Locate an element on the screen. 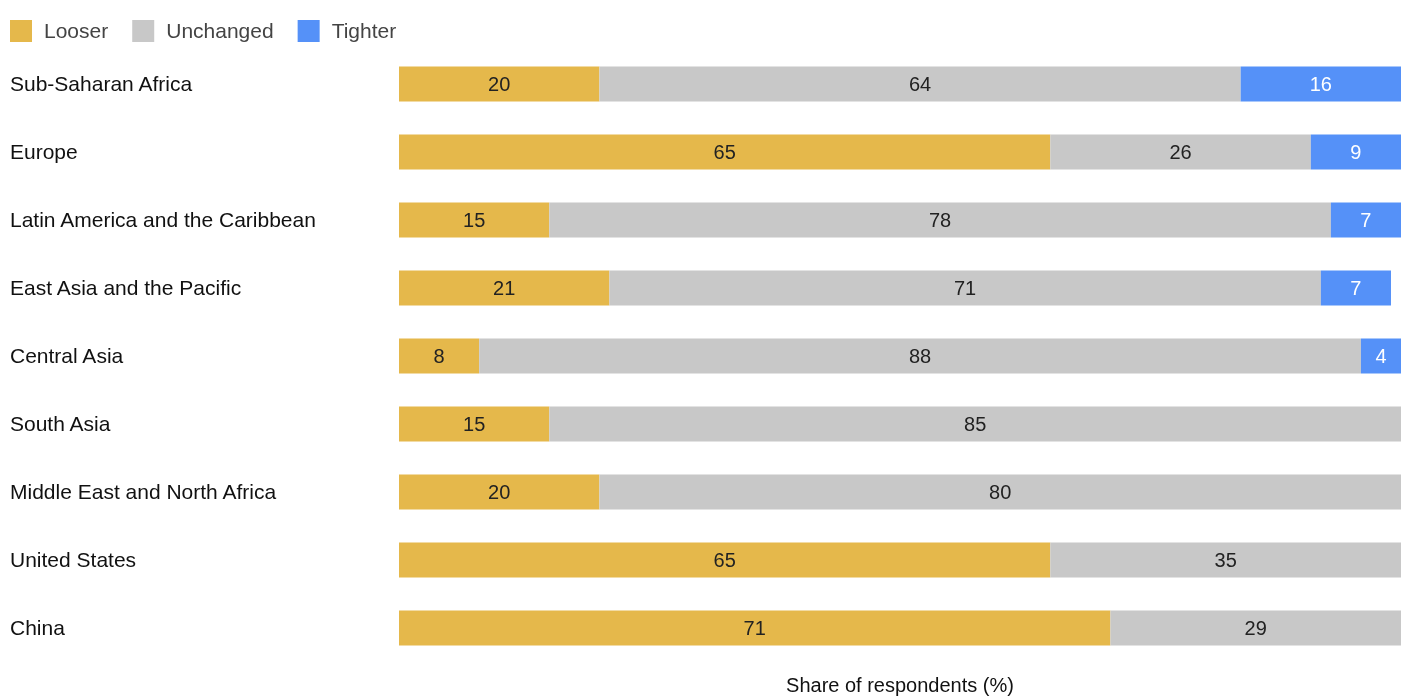 The height and width of the screenshot is (699, 1401). data-label: 80 is located at coordinates (1000, 492).